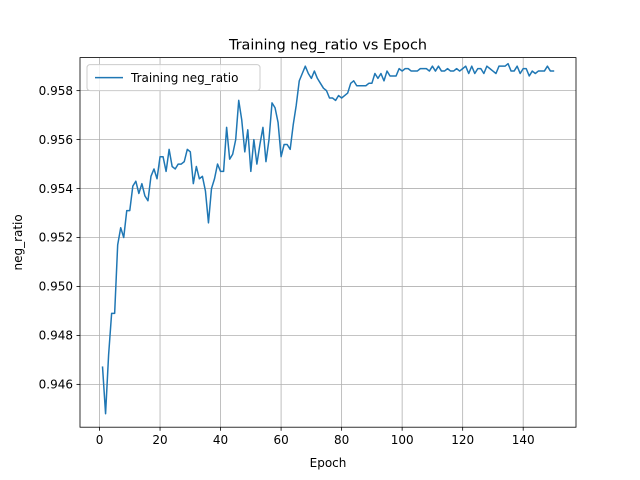  What do you see at coordinates (56, 140) in the screenshot?
I see `y-tick-label: 0.956` at bounding box center [56, 140].